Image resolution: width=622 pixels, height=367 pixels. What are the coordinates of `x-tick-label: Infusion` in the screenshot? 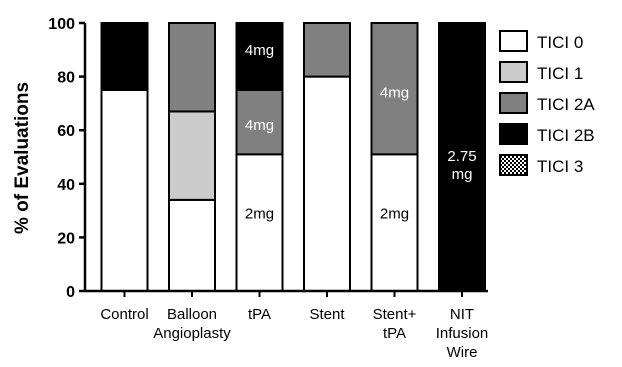 It's located at (462, 333).